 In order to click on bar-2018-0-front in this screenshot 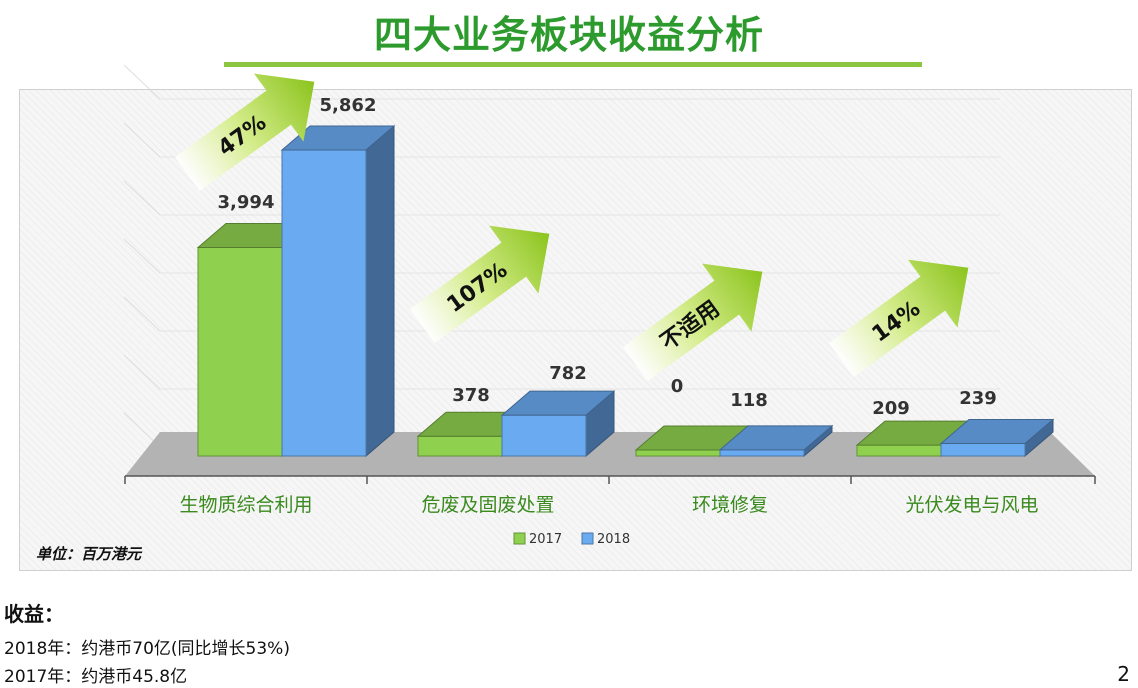, I will do `click(324, 303)`.